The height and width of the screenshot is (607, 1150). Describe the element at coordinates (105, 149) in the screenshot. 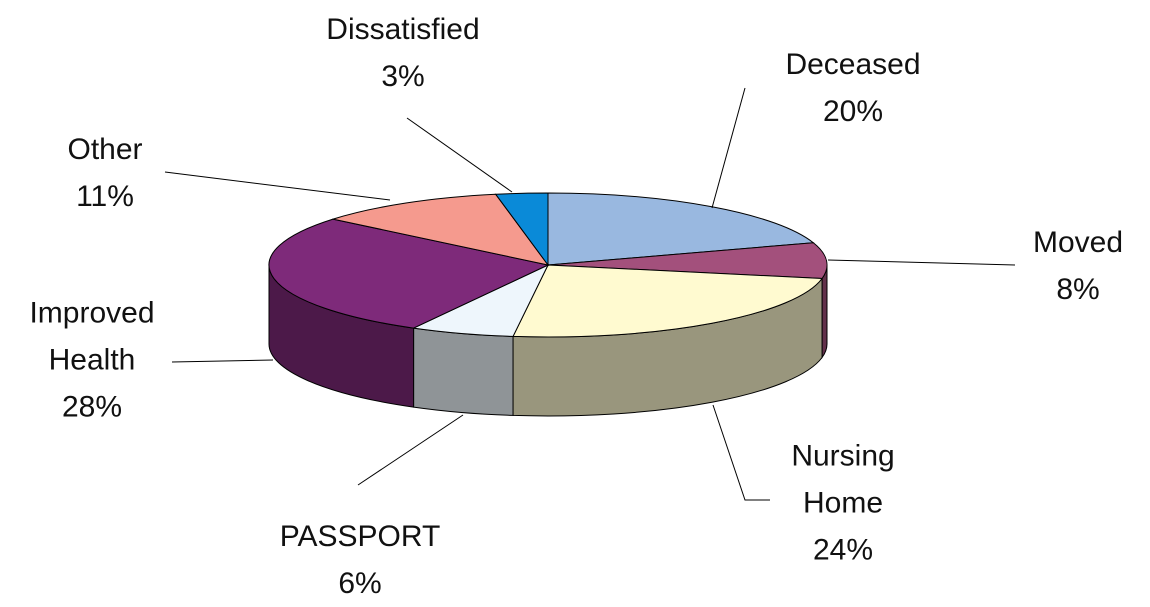

I see `category-label: Other` at that location.